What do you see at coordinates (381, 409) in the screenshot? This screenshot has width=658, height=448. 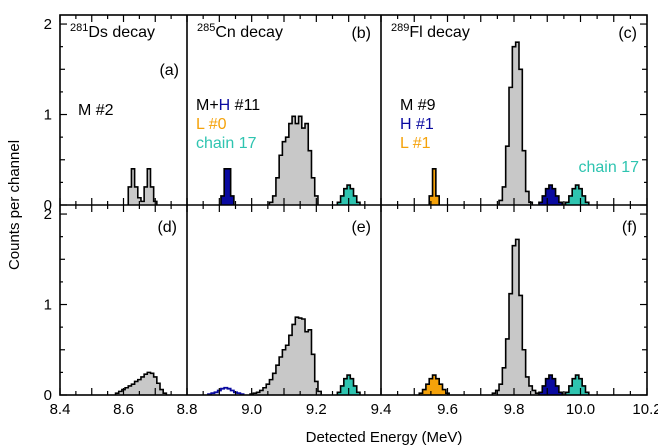 I see `x-tick-label: 9.4` at bounding box center [381, 409].